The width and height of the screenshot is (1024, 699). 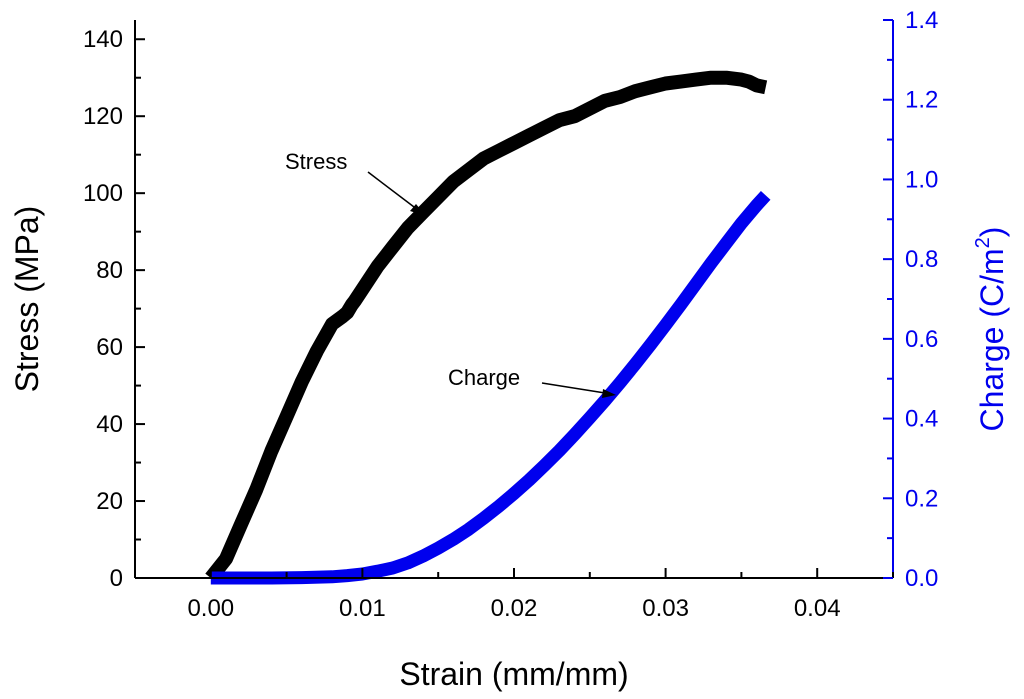 I want to click on y-right-tick-label: 1.4, so click(x=921, y=20).